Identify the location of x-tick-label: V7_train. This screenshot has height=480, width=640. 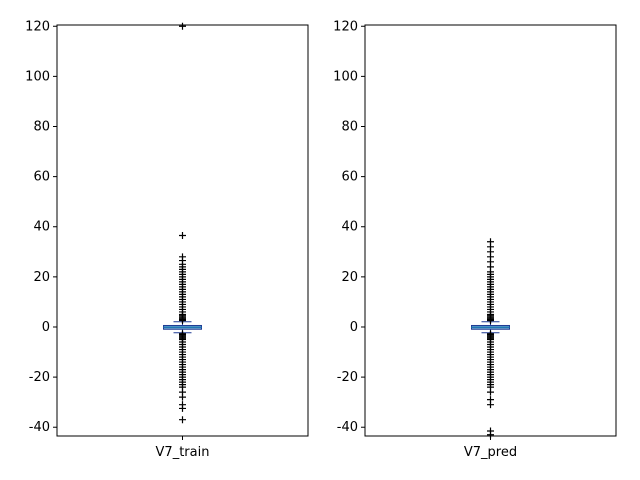
(183, 452).